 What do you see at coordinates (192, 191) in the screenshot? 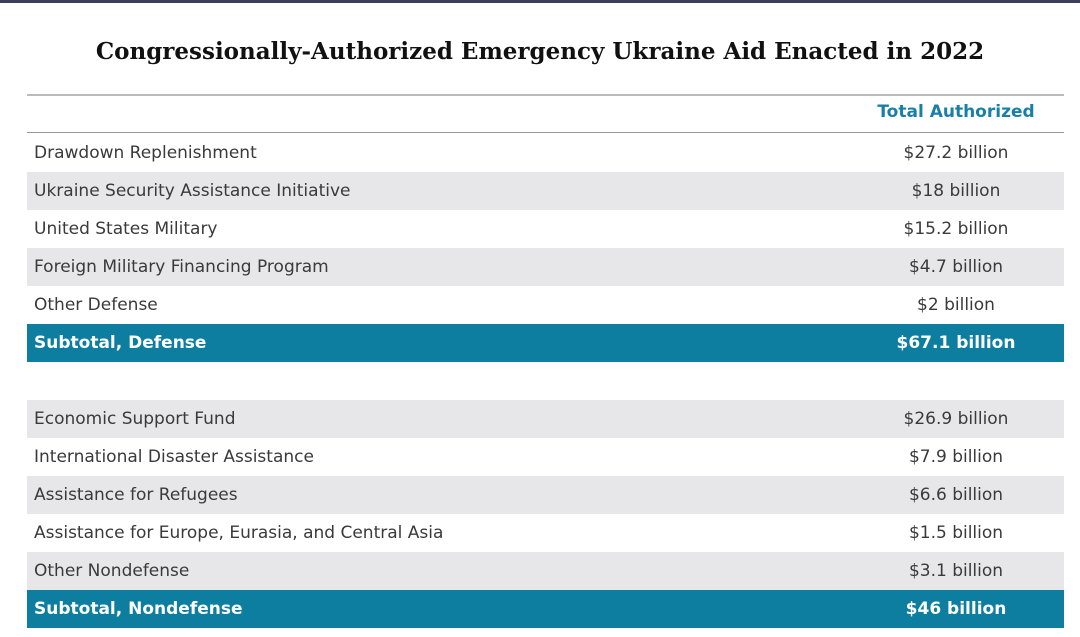
I see `row-label: Ukraine Security Assistance Initiative` at bounding box center [192, 191].